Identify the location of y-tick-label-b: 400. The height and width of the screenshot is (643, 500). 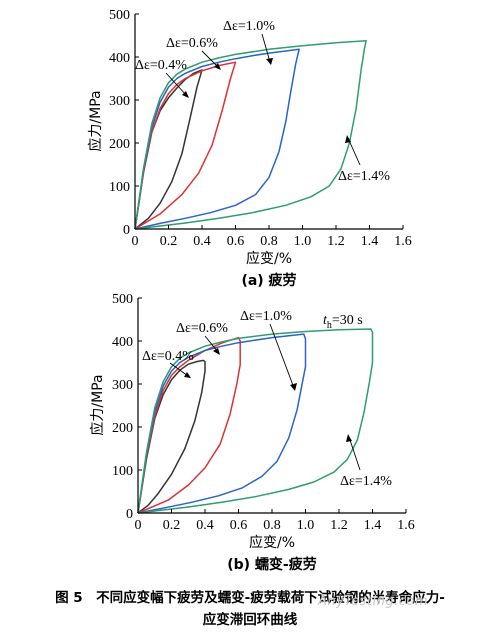
(122, 342).